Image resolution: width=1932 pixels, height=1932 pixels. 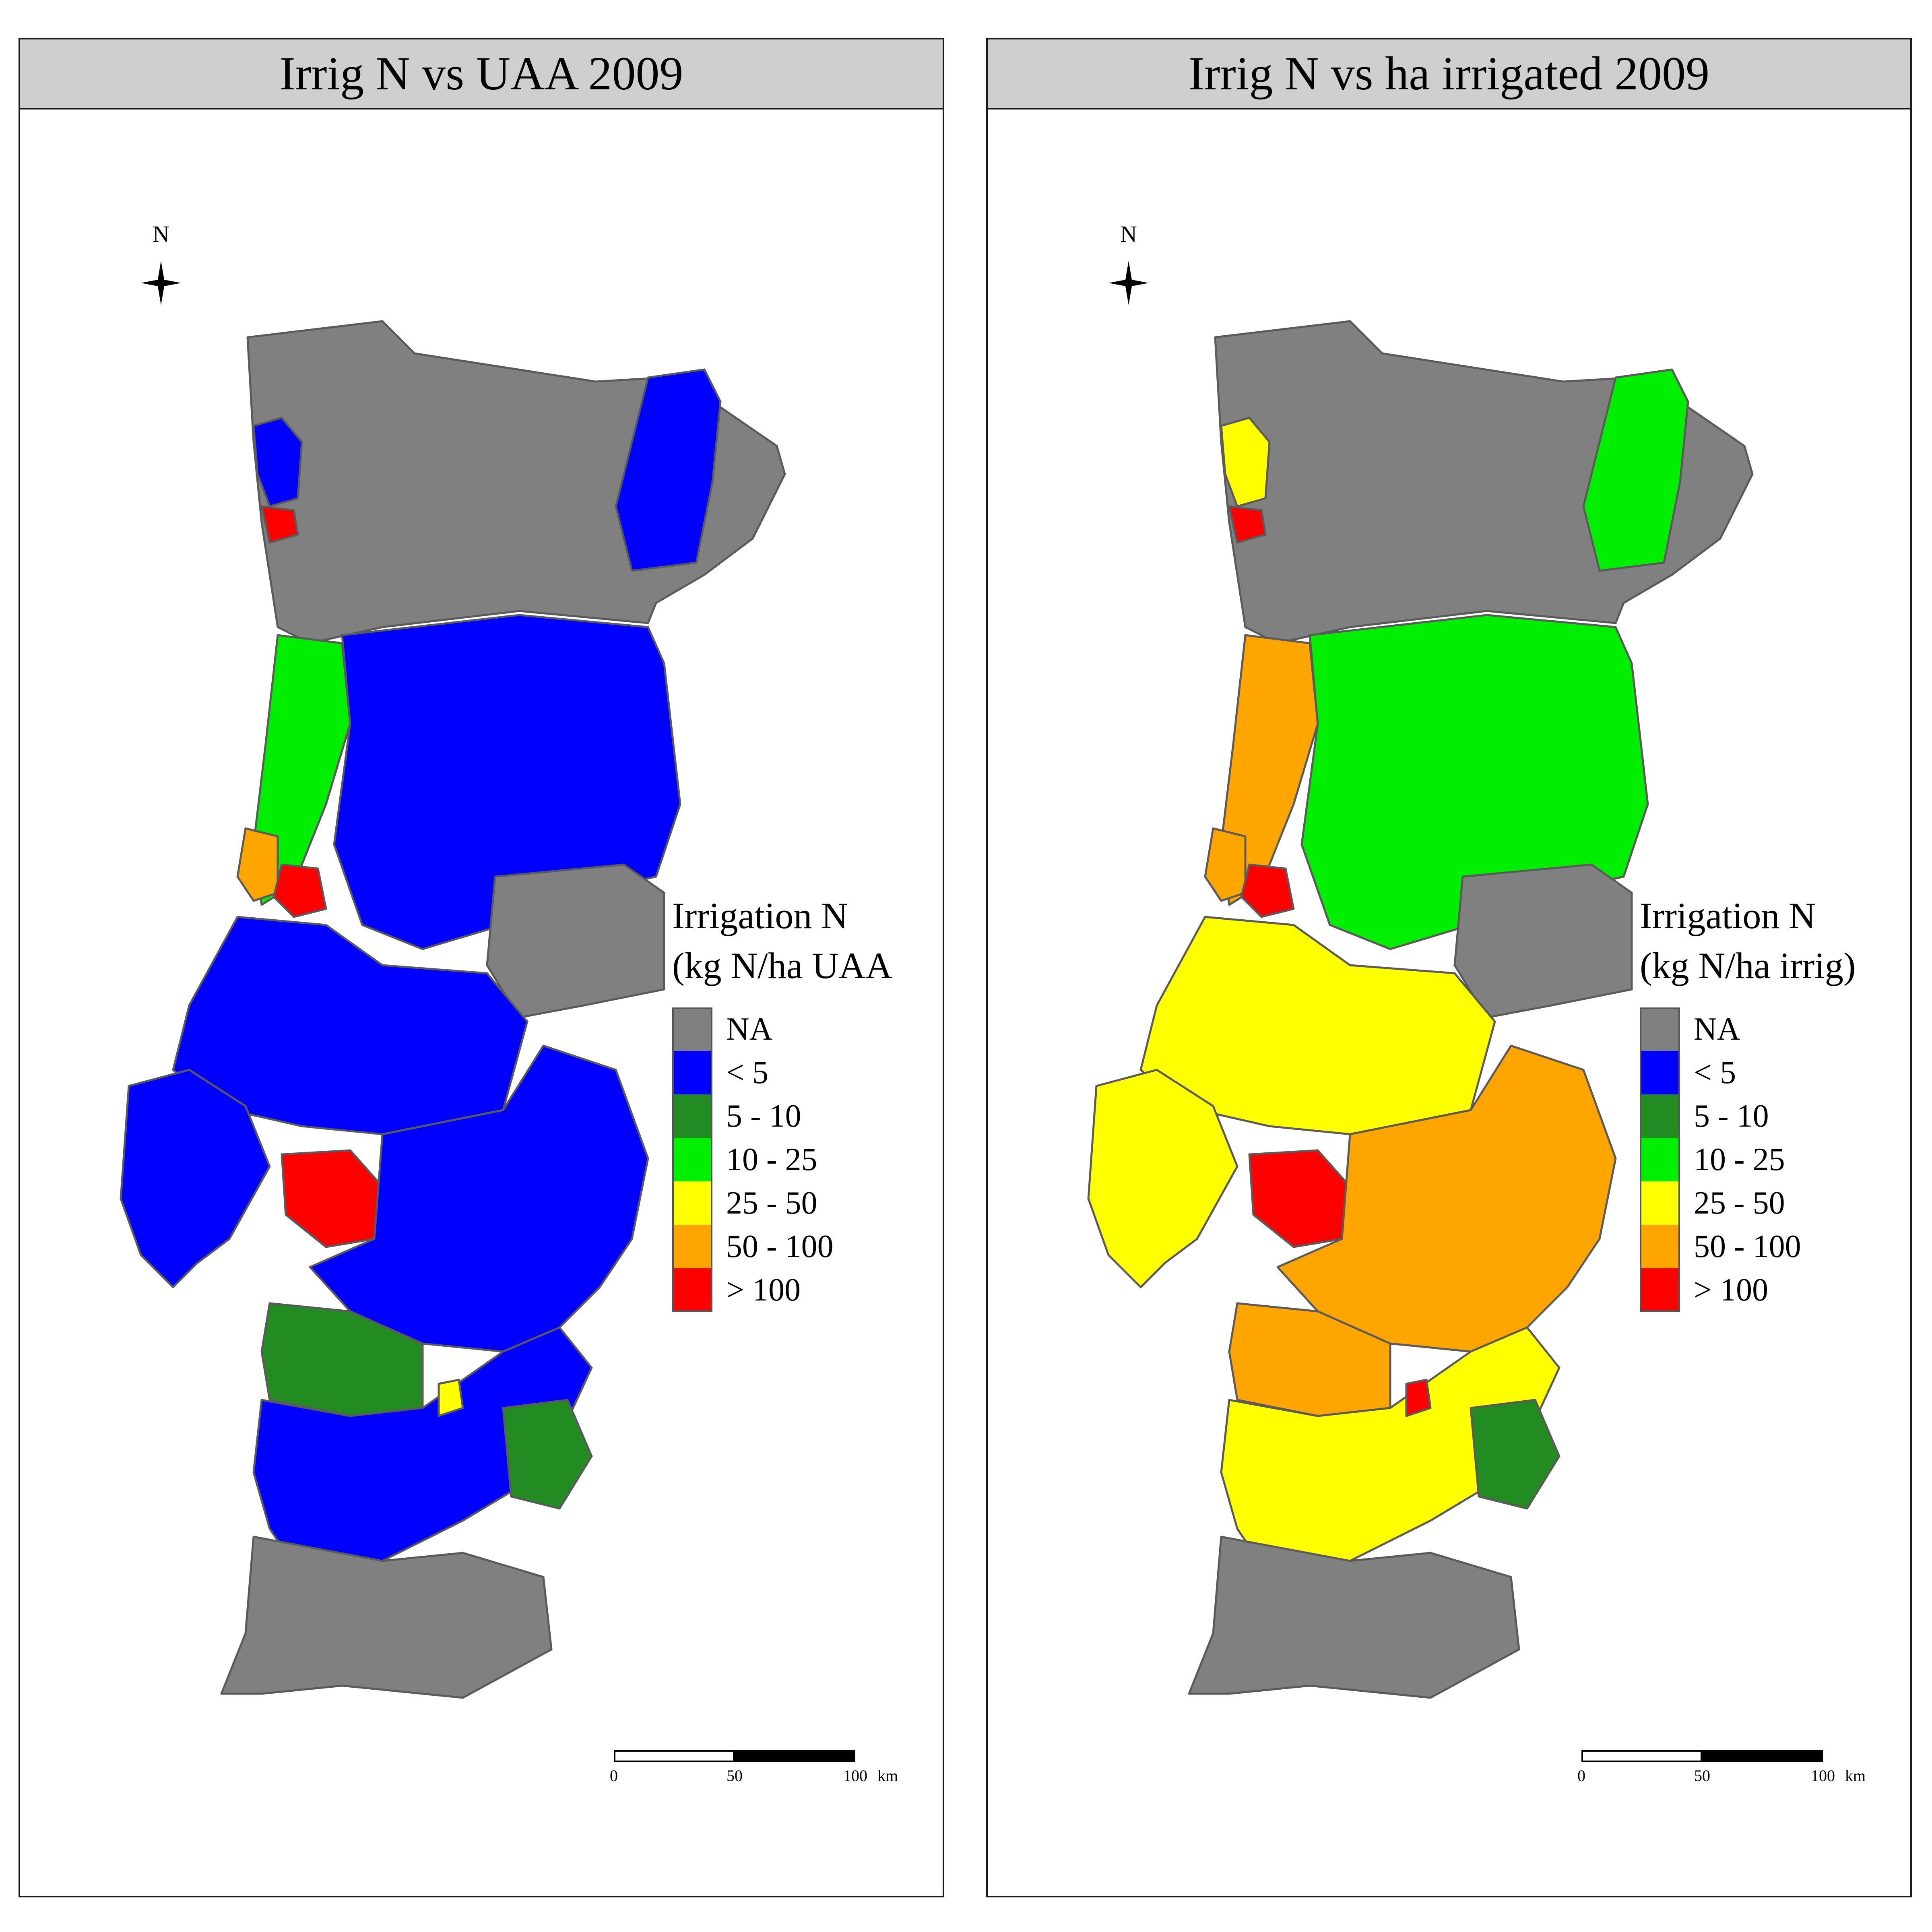 I want to click on panel-title: Irrig N vs ha irrigated 2009, so click(x=1449, y=74).